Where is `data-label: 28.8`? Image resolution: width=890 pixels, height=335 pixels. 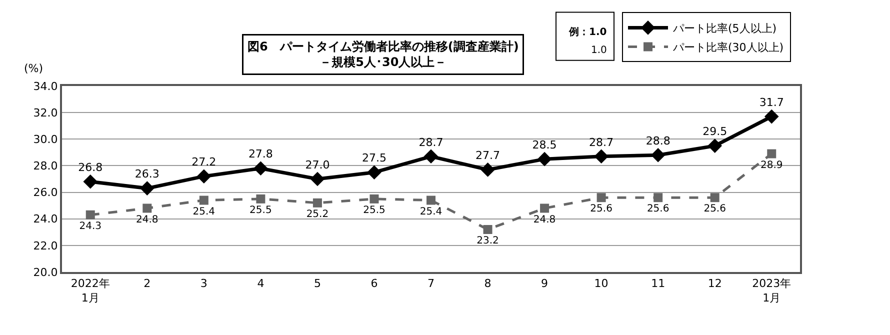
data-label: 28.8 is located at coordinates (658, 141).